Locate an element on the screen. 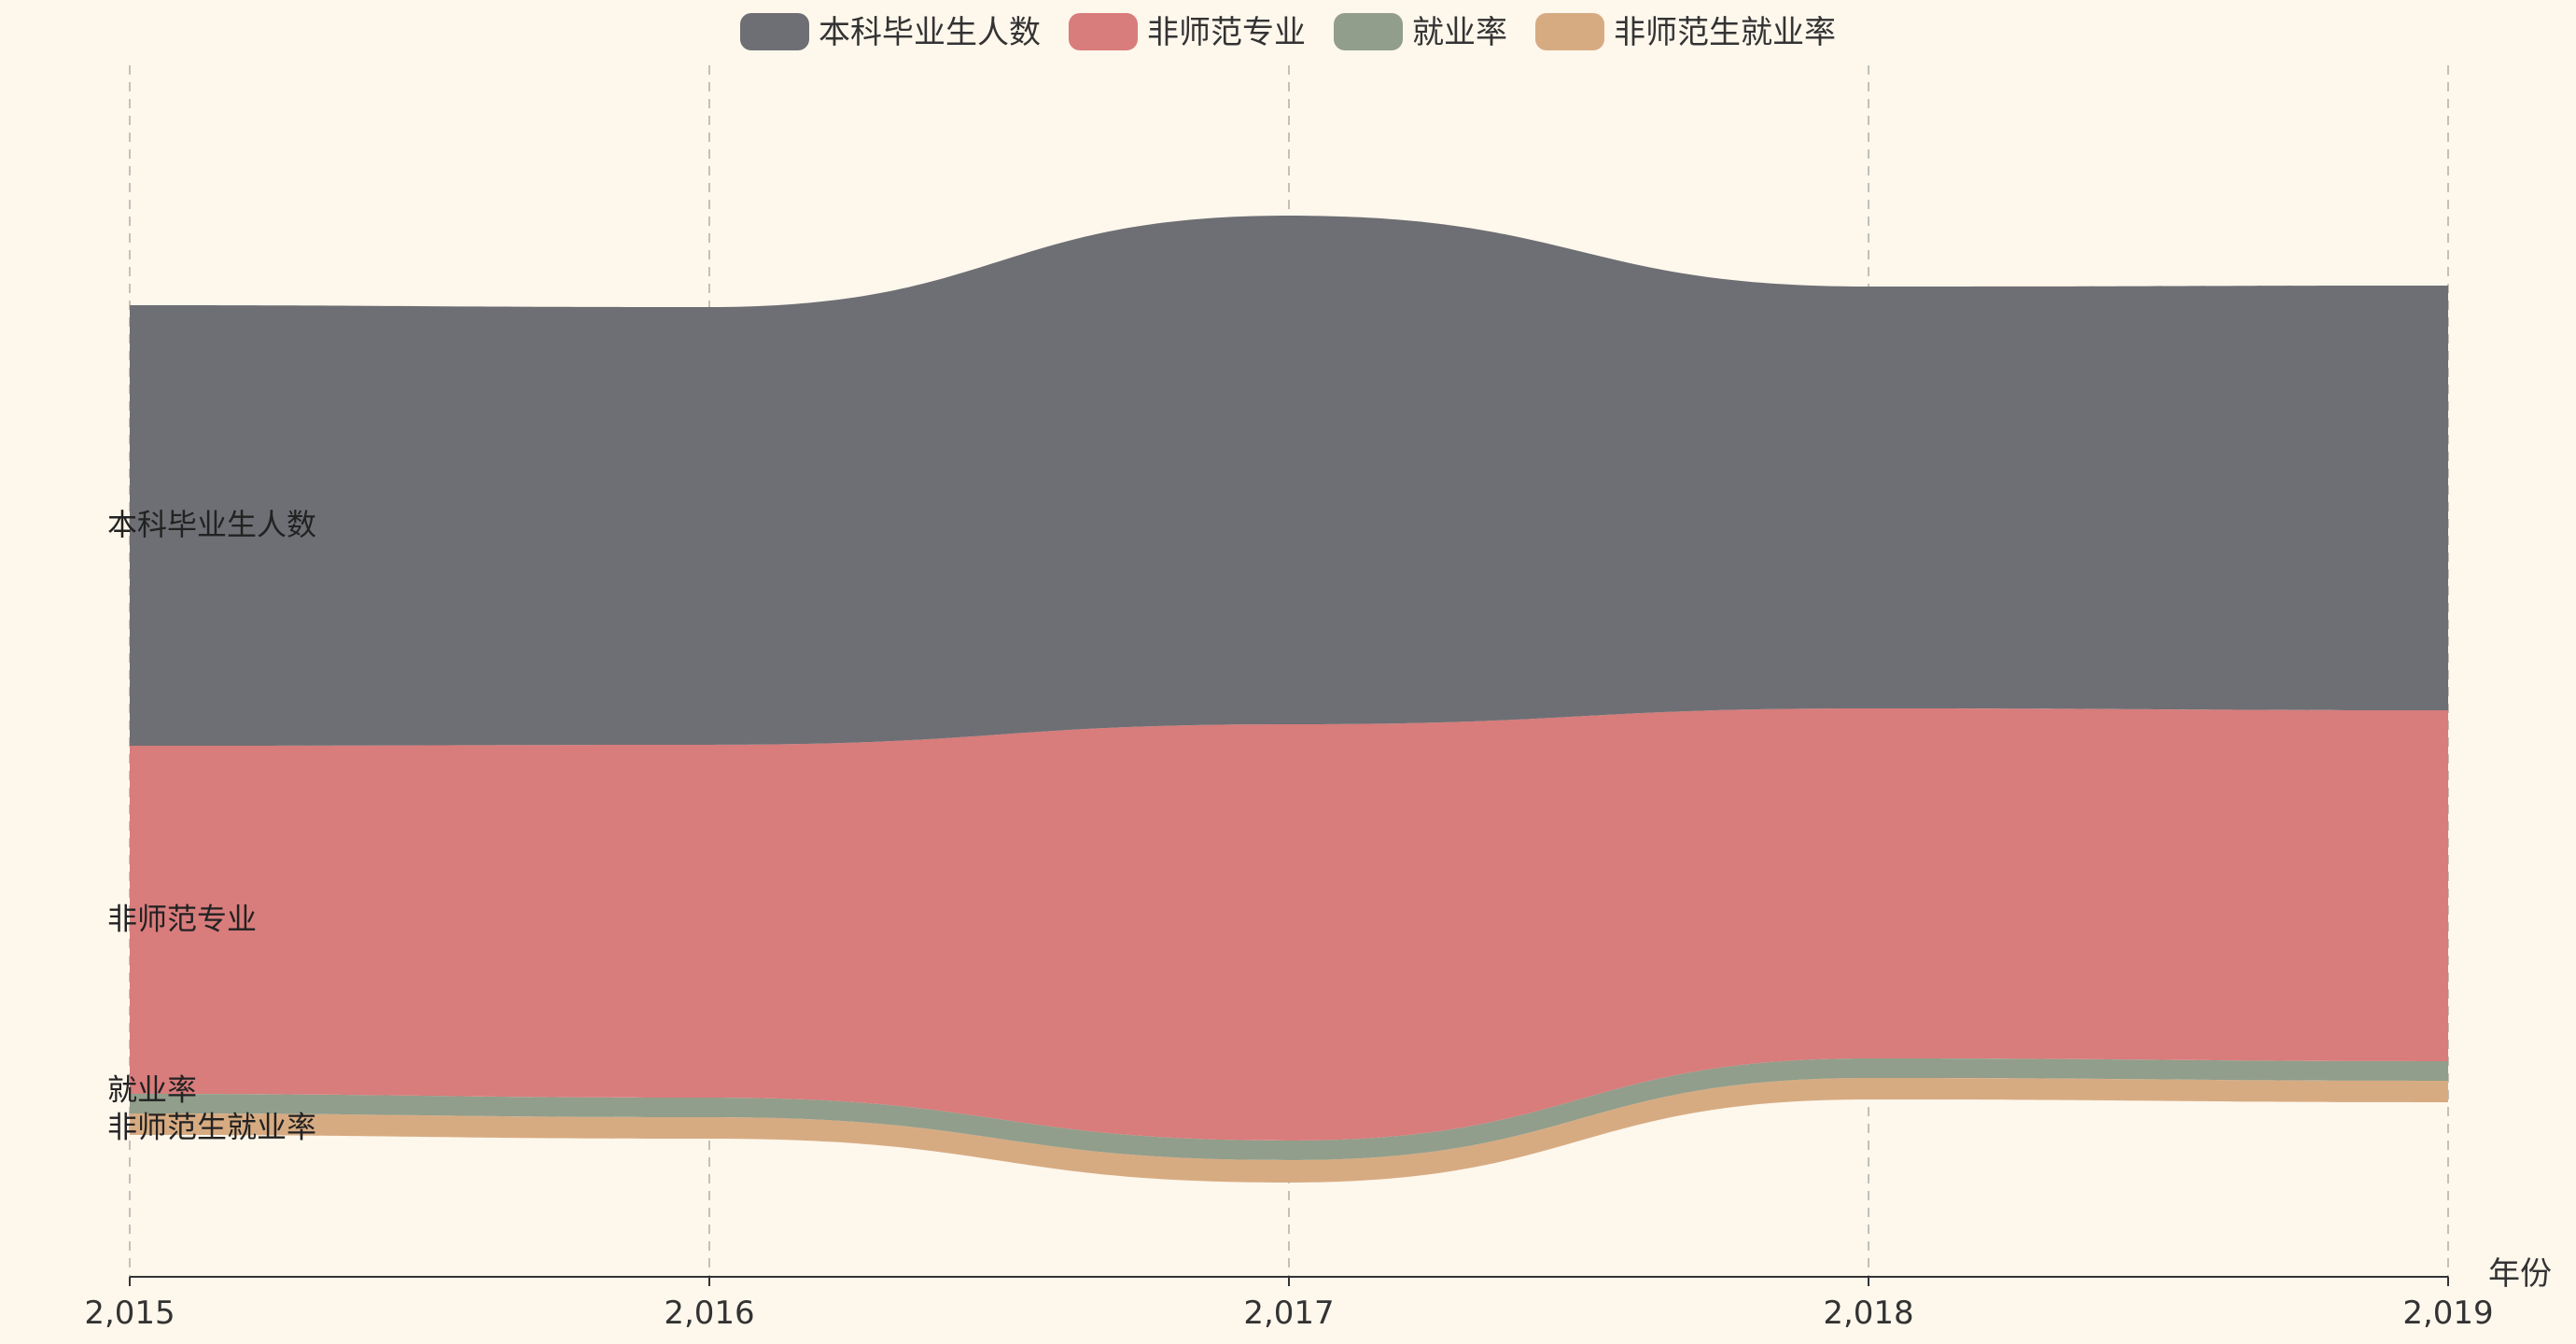  x-ticks: 2,015 2,016 2,017 2,018 2,019 is located at coordinates (1288, 1304).